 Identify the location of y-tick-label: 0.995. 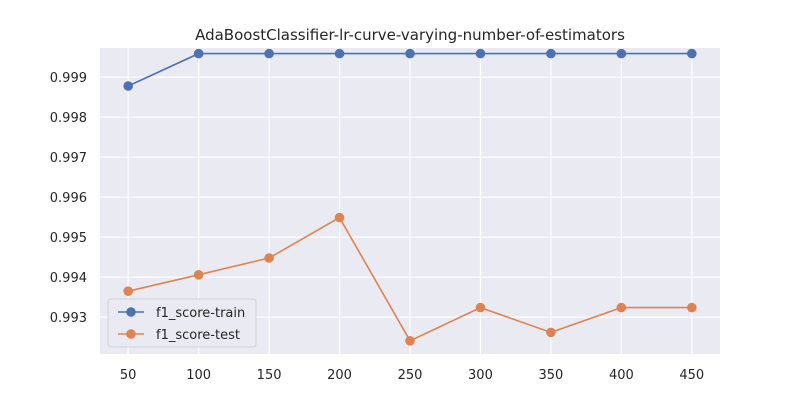
(68, 238).